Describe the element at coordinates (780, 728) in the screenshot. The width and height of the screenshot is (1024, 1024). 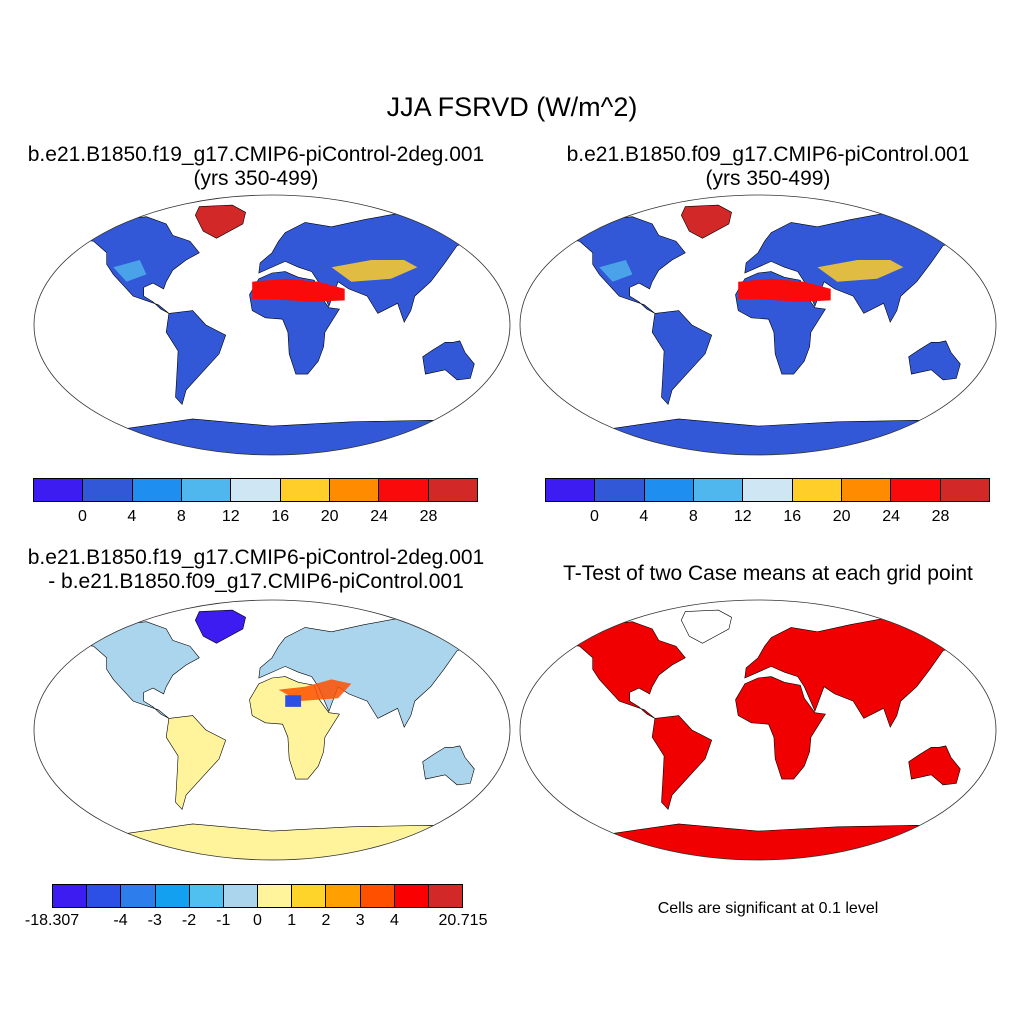
I see `continent-africa` at that location.